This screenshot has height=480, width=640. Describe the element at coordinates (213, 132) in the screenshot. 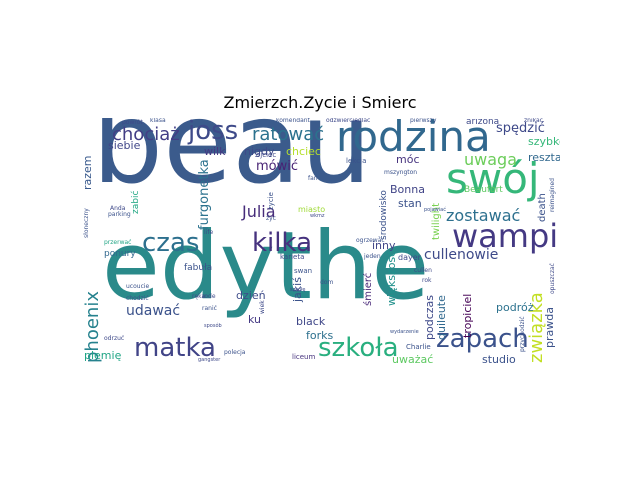

I see `word-joss: joss` at that location.